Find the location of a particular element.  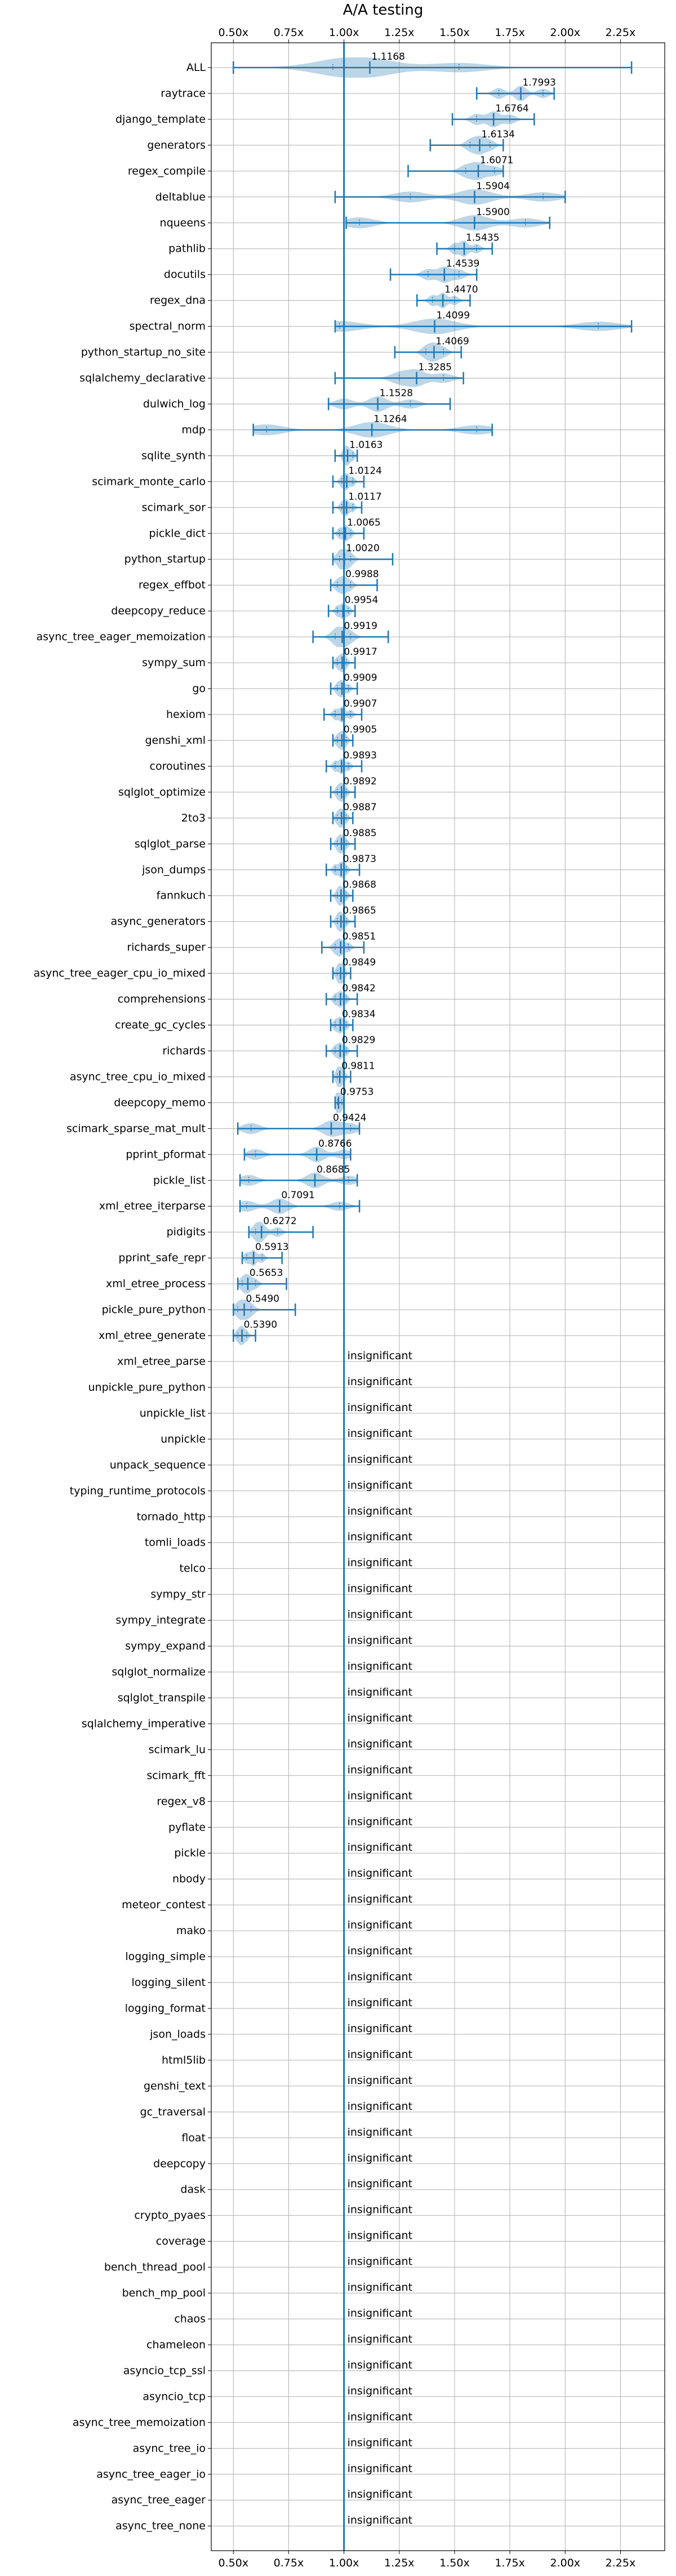

benchmark-label: regex_effbot is located at coordinates (172, 585).